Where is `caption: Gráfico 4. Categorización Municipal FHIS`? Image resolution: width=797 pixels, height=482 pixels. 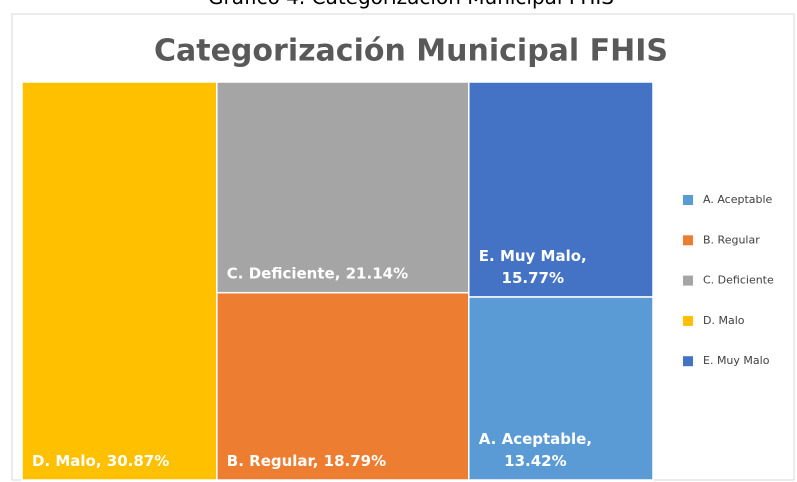
caption: Gráfico 4. Categorización Municipal FHIS is located at coordinates (411, 4).